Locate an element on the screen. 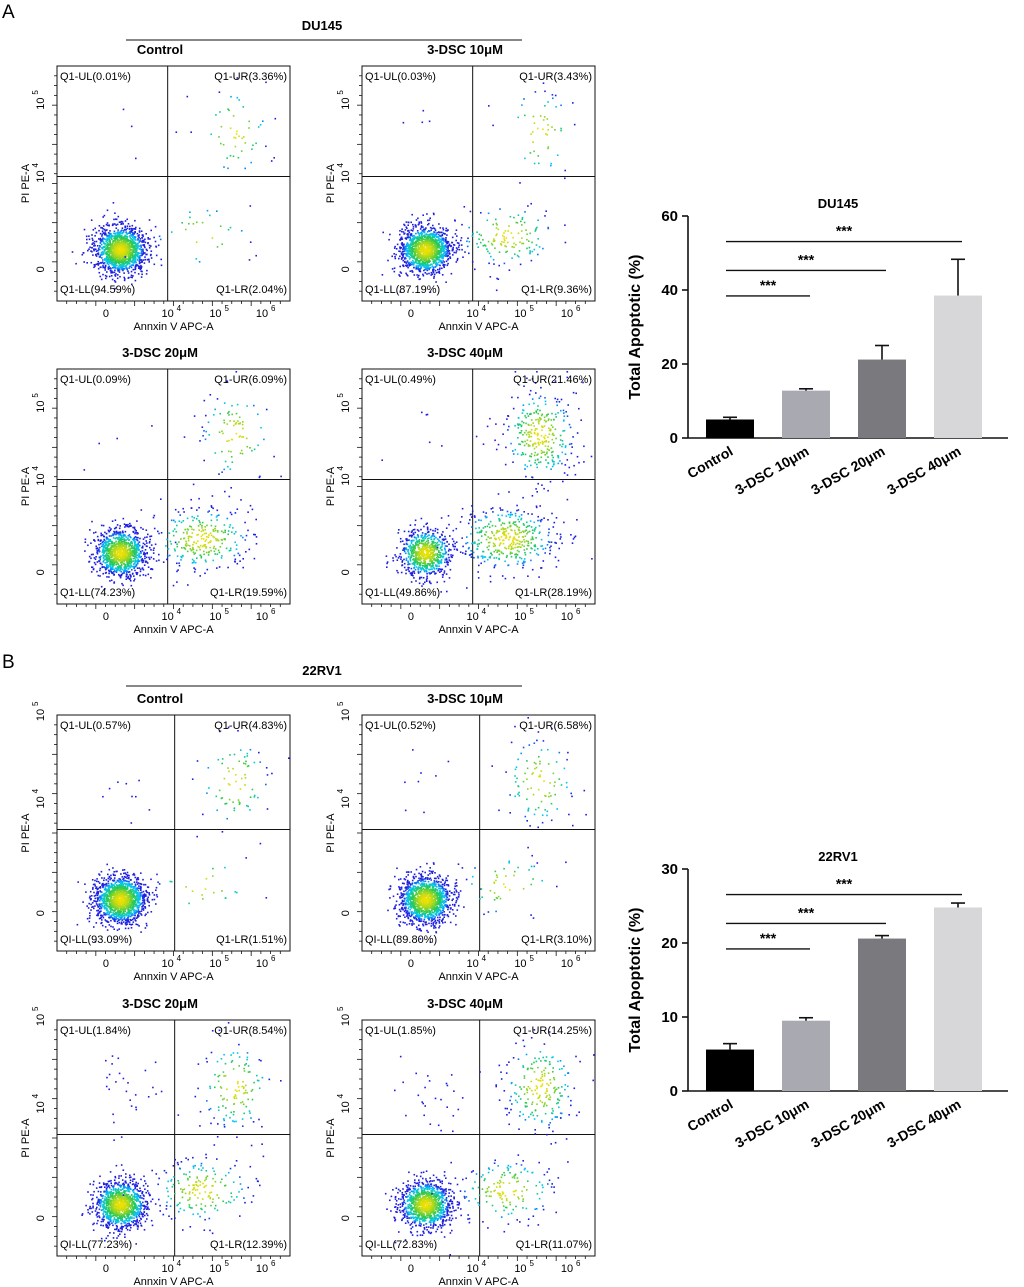 Image resolution: width=1024 pixels, height=1287 pixels. quadrant-ll-label: Q1-LL(94.59%) is located at coordinates (97, 290).